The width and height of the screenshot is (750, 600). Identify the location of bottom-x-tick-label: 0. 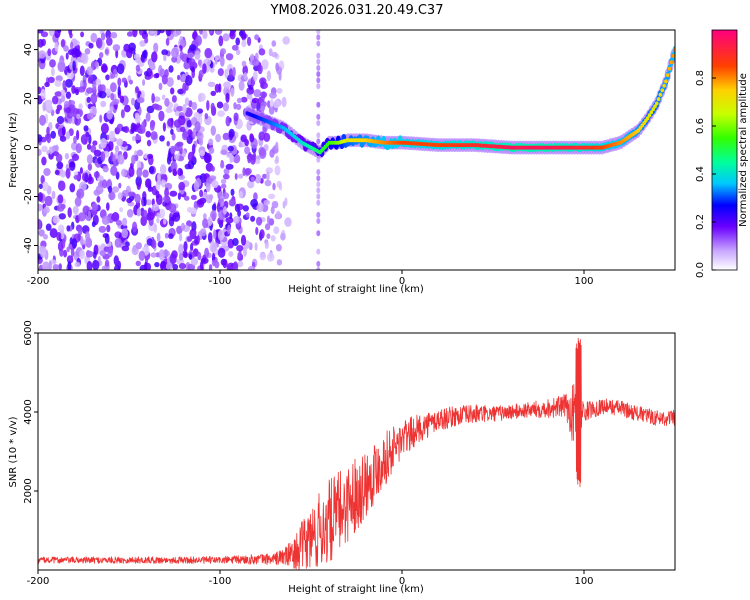
(402, 581).